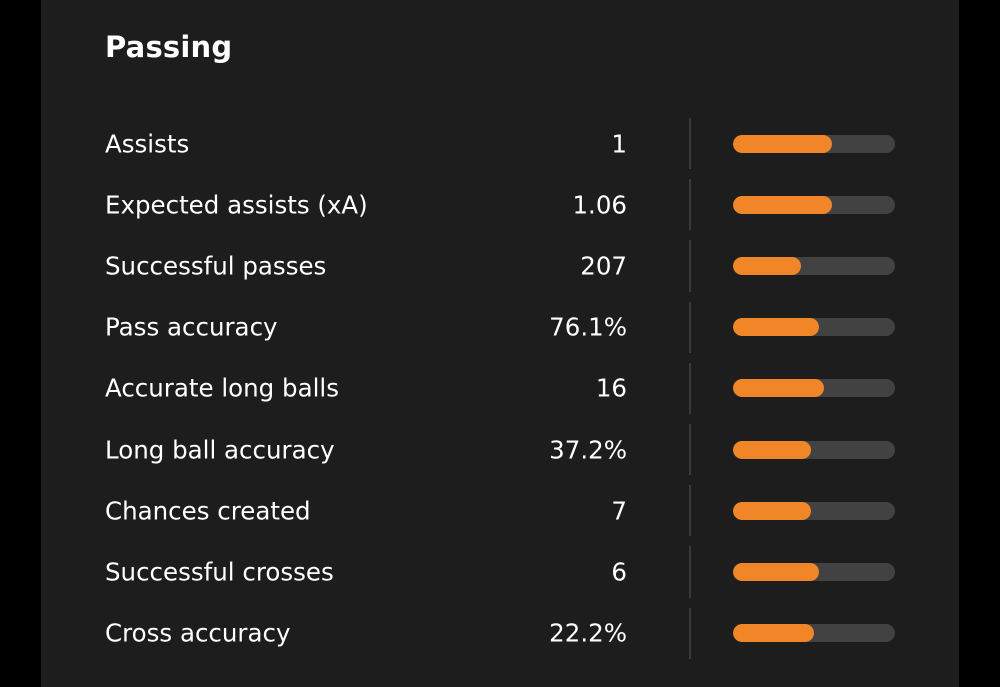 The height and width of the screenshot is (687, 1000). Describe the element at coordinates (500, 143) in the screenshot. I see `stat-row-assists: Assists 1` at that location.